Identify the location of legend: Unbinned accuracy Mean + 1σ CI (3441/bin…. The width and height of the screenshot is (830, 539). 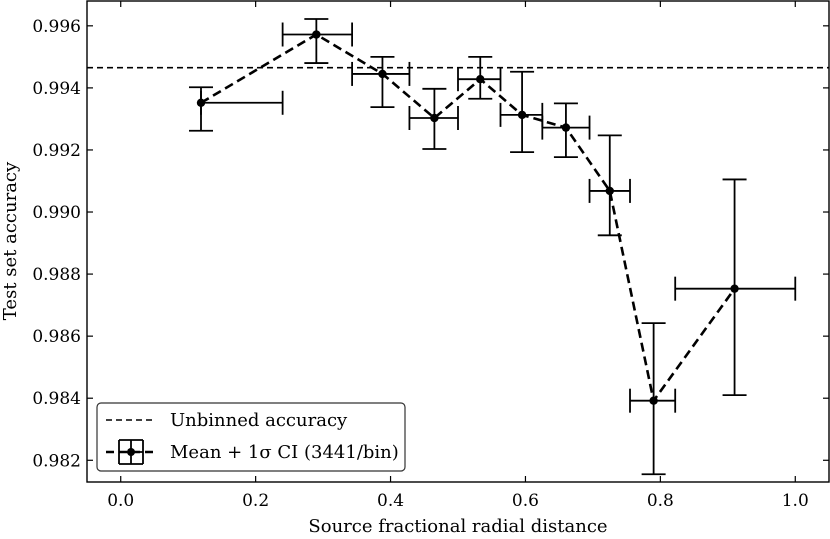
(251, 437).